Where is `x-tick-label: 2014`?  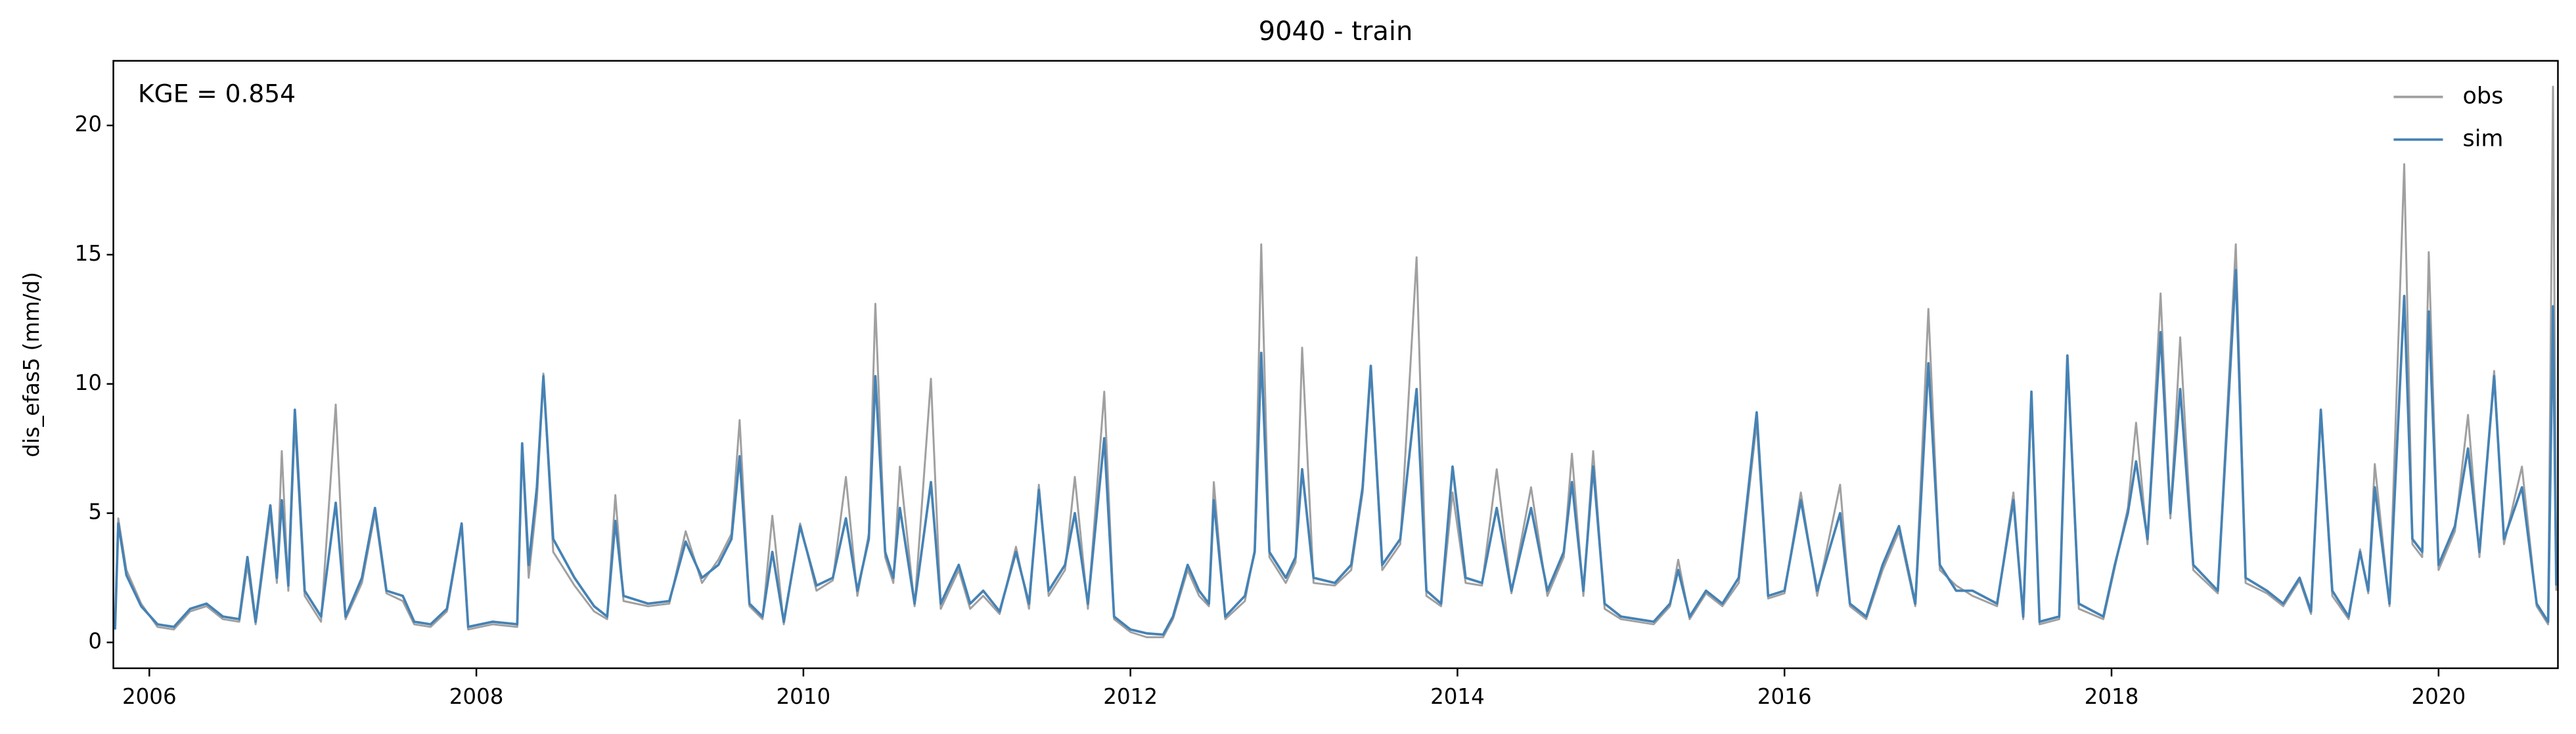 x-tick-label: 2014 is located at coordinates (1457, 696).